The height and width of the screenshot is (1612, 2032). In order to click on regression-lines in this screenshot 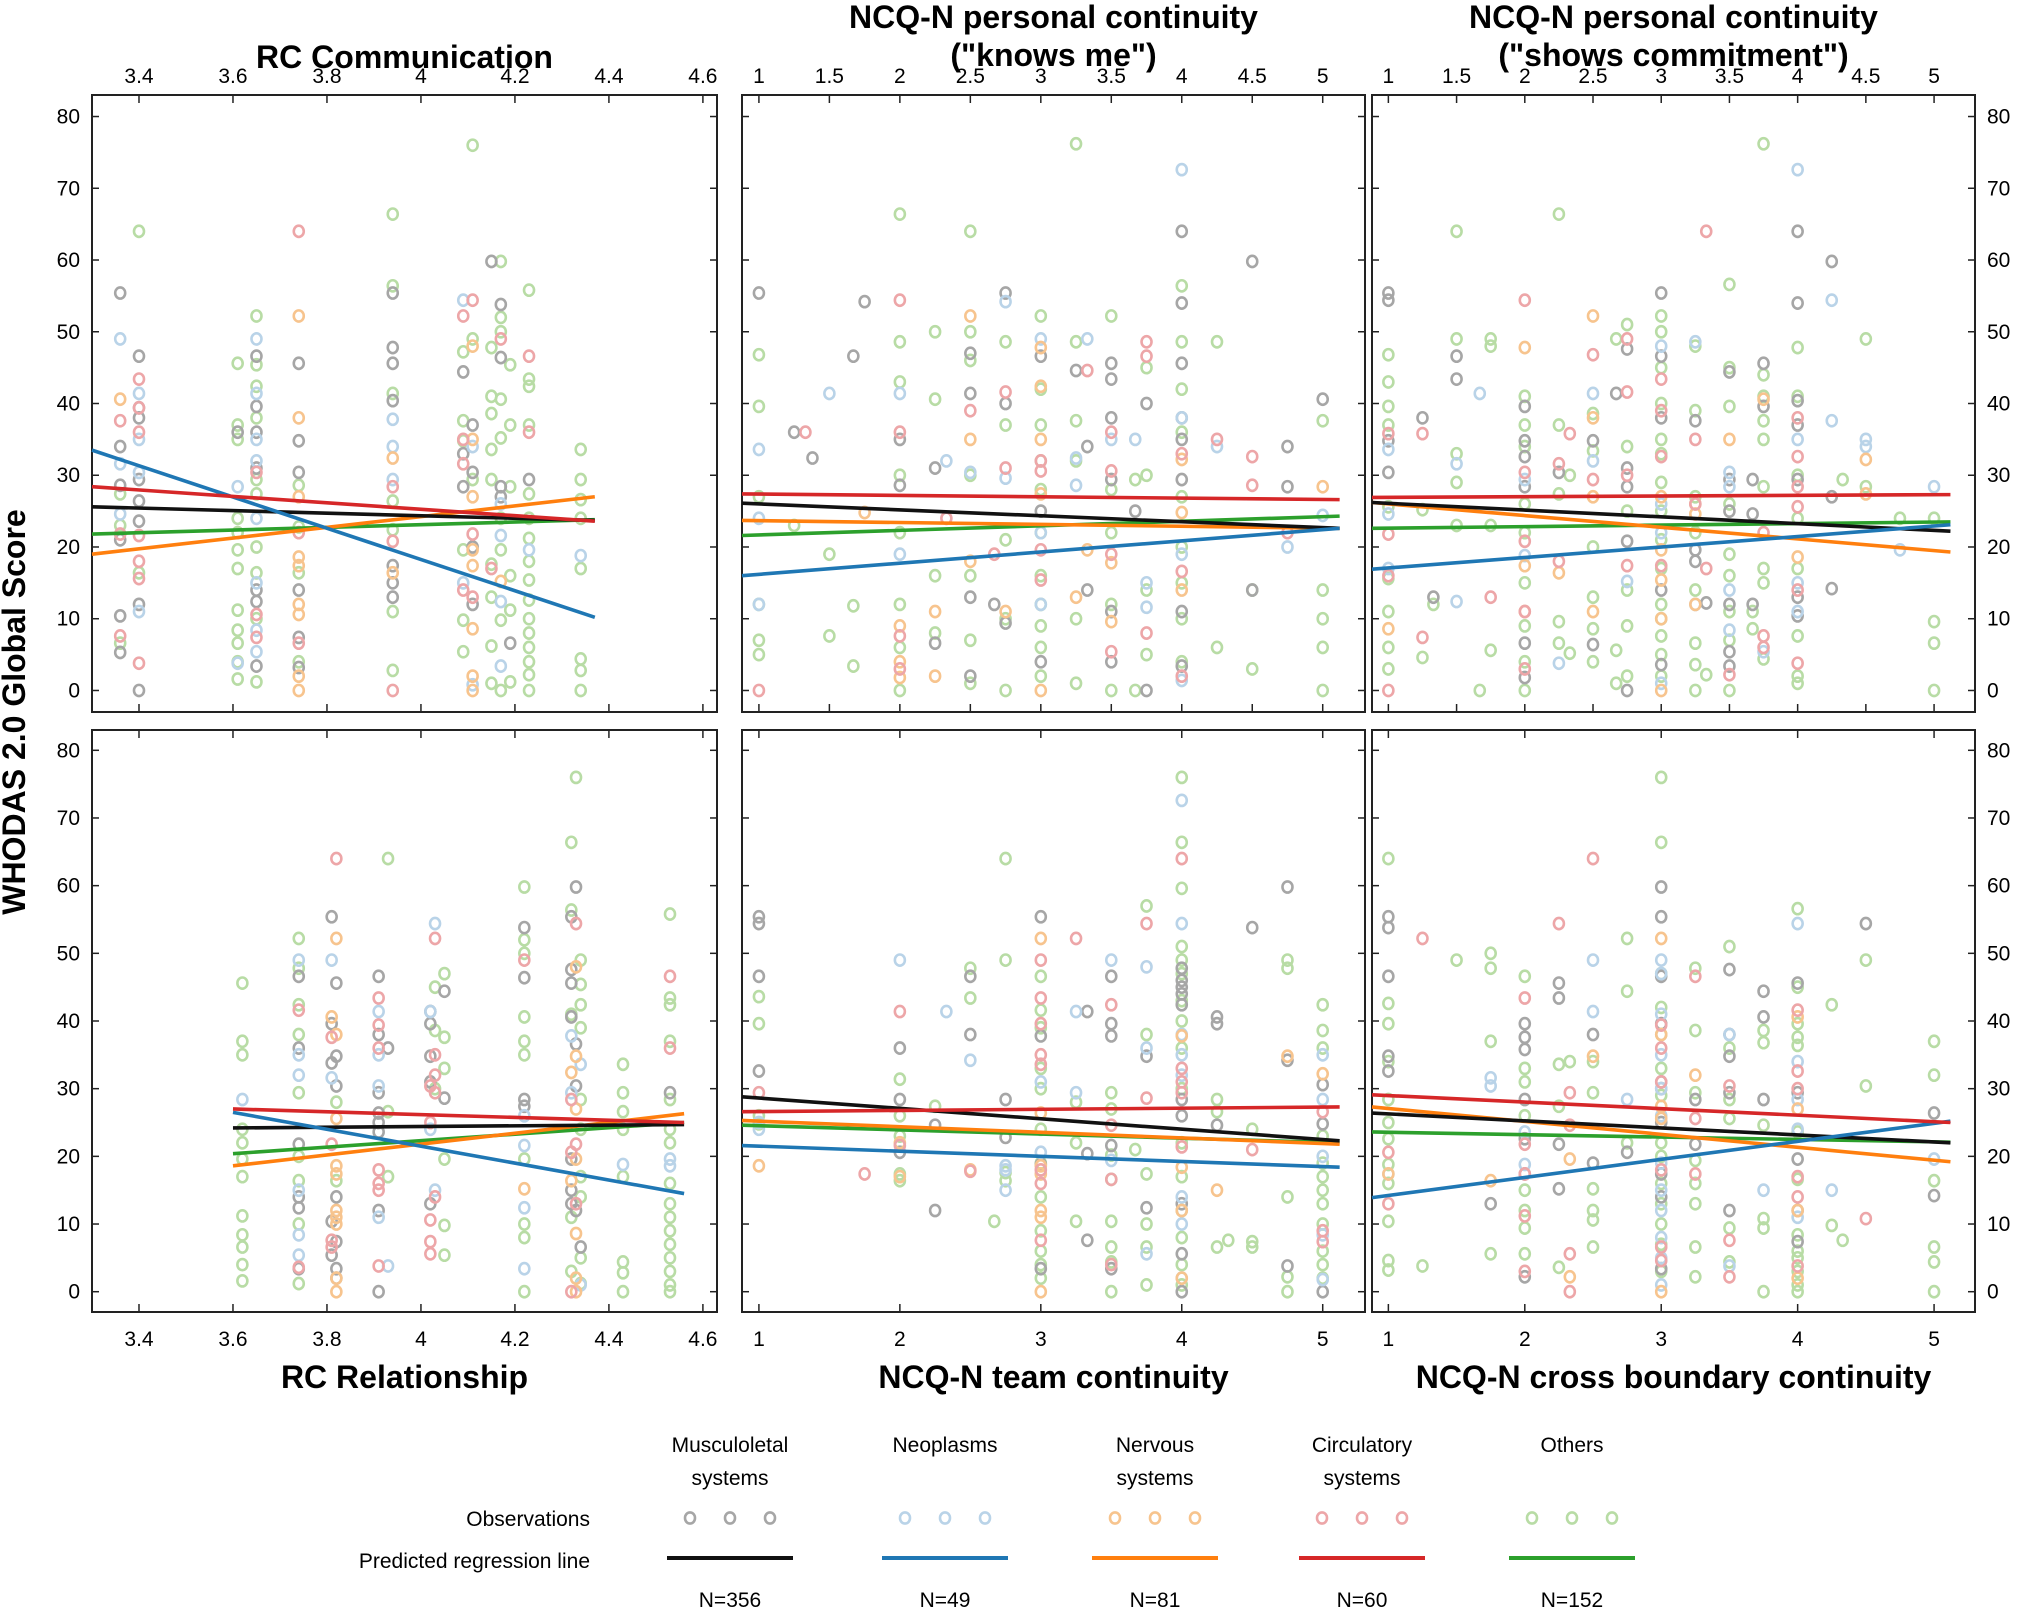, I will do `click(458, 1151)`.